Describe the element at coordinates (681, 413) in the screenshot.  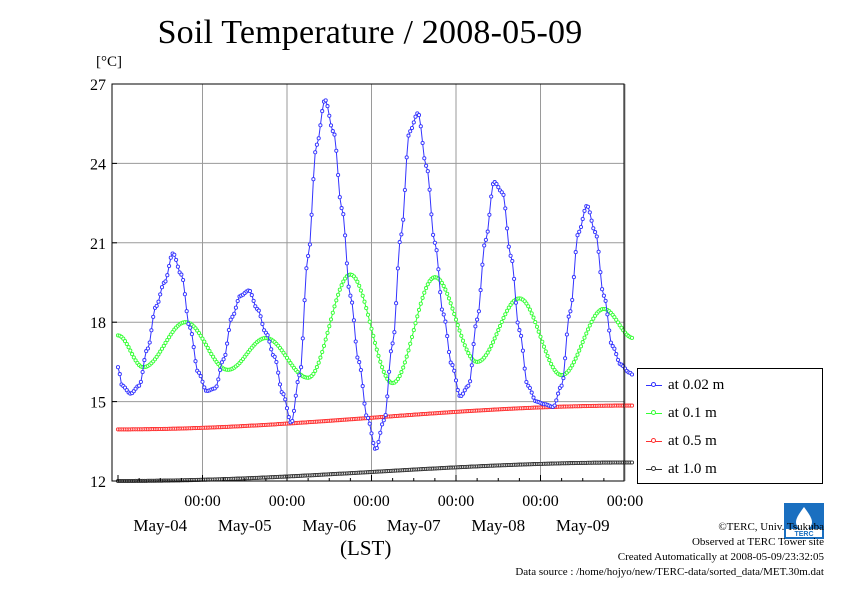
I see `legend-item: at 0.1 m` at that location.